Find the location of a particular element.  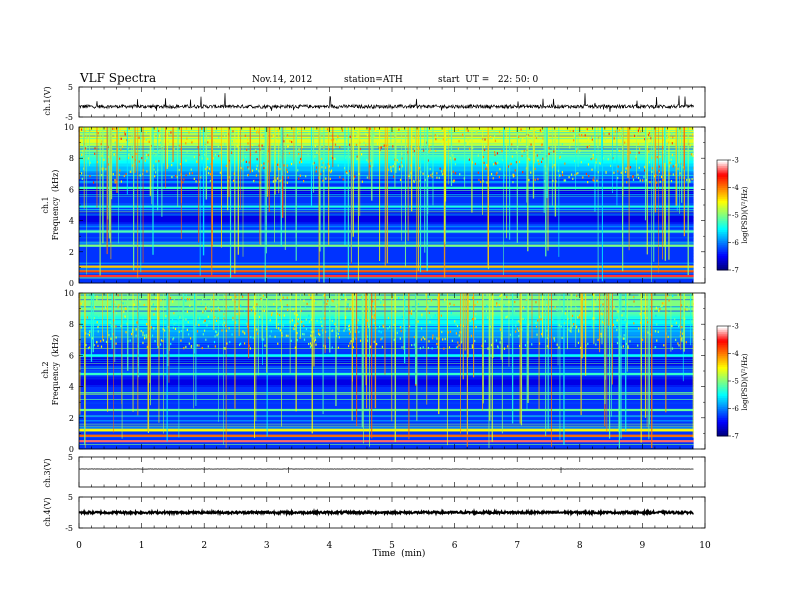

colorbar-tick-label: -7 is located at coordinates (735, 437).